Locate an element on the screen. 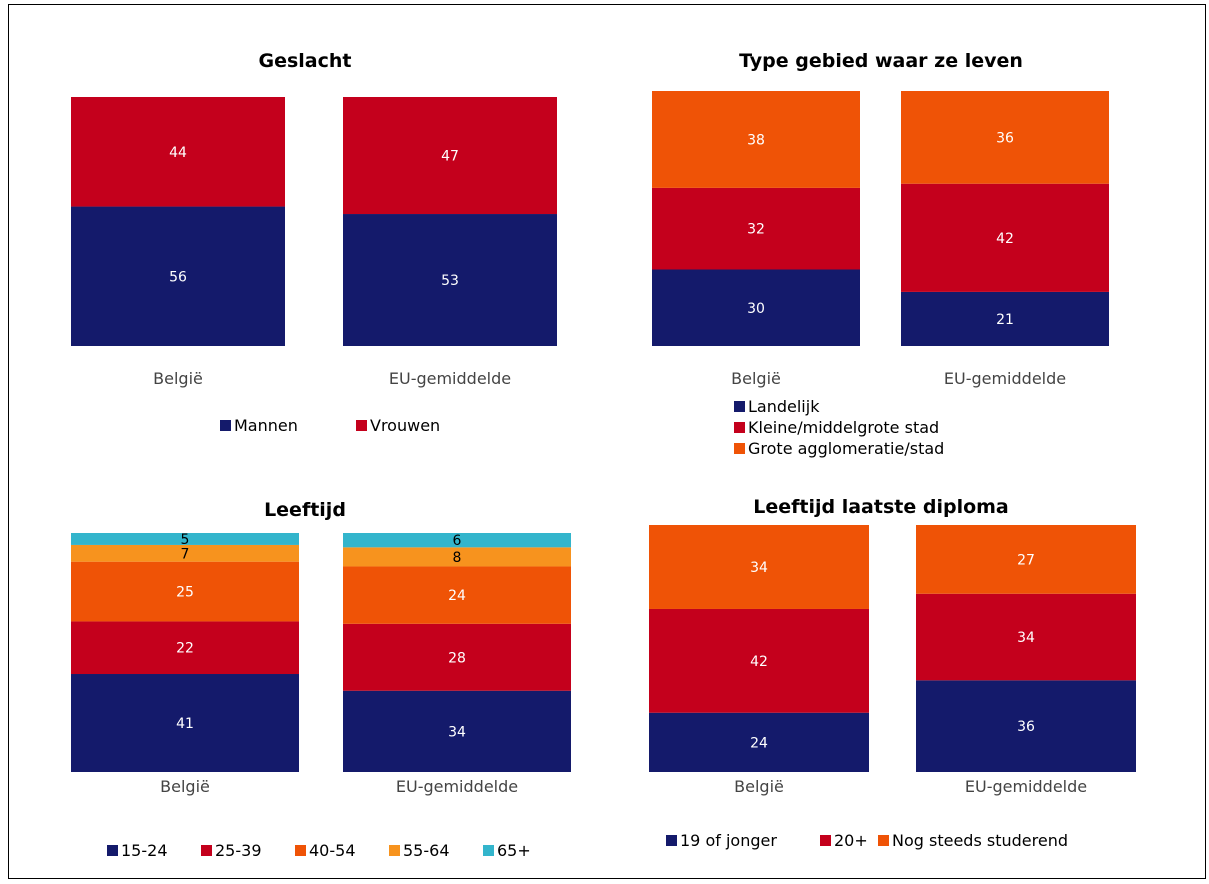  legend-swatch-kleine-middelgrote-stad is located at coordinates (739, 427).